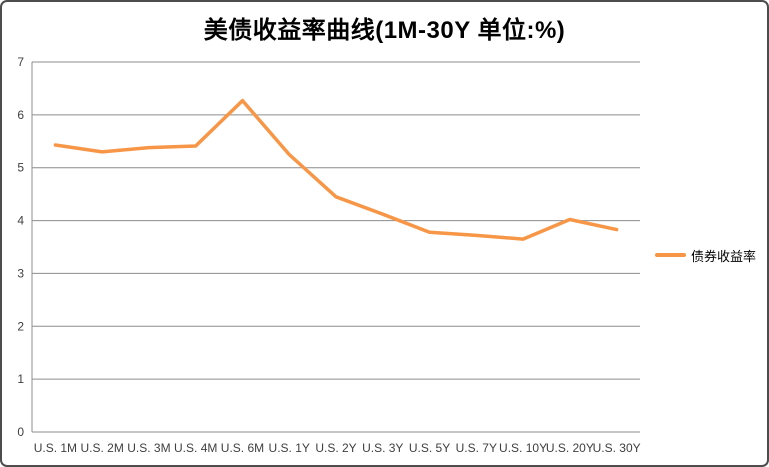  I want to click on x-tick-label: U.S. 5Y, so click(429, 448).